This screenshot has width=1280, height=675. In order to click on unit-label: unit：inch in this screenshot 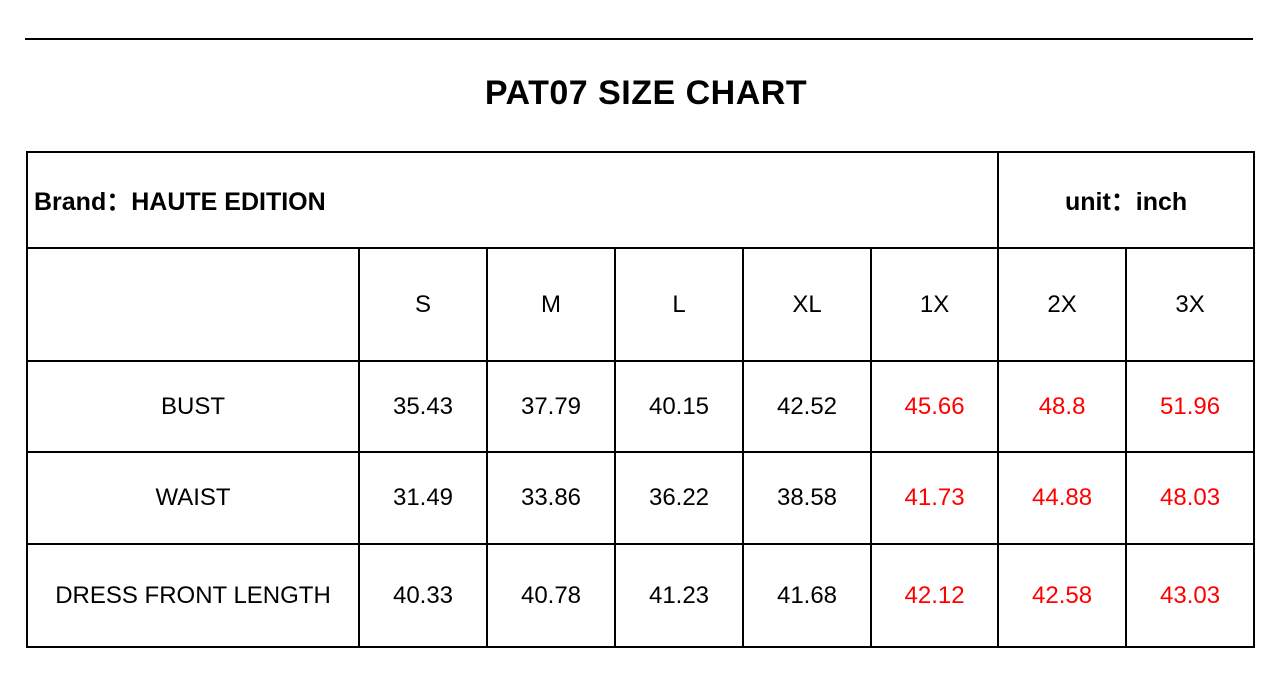, I will do `click(1126, 200)`.